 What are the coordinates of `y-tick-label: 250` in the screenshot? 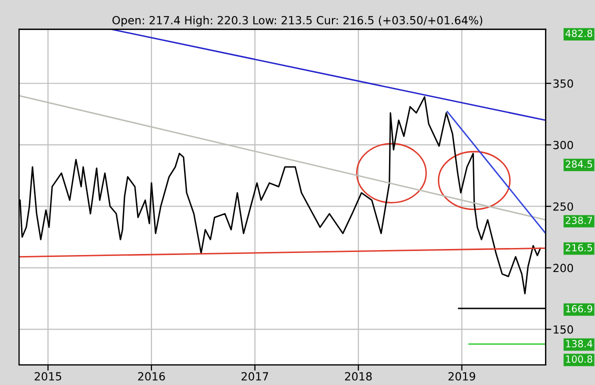 It's located at (563, 206).